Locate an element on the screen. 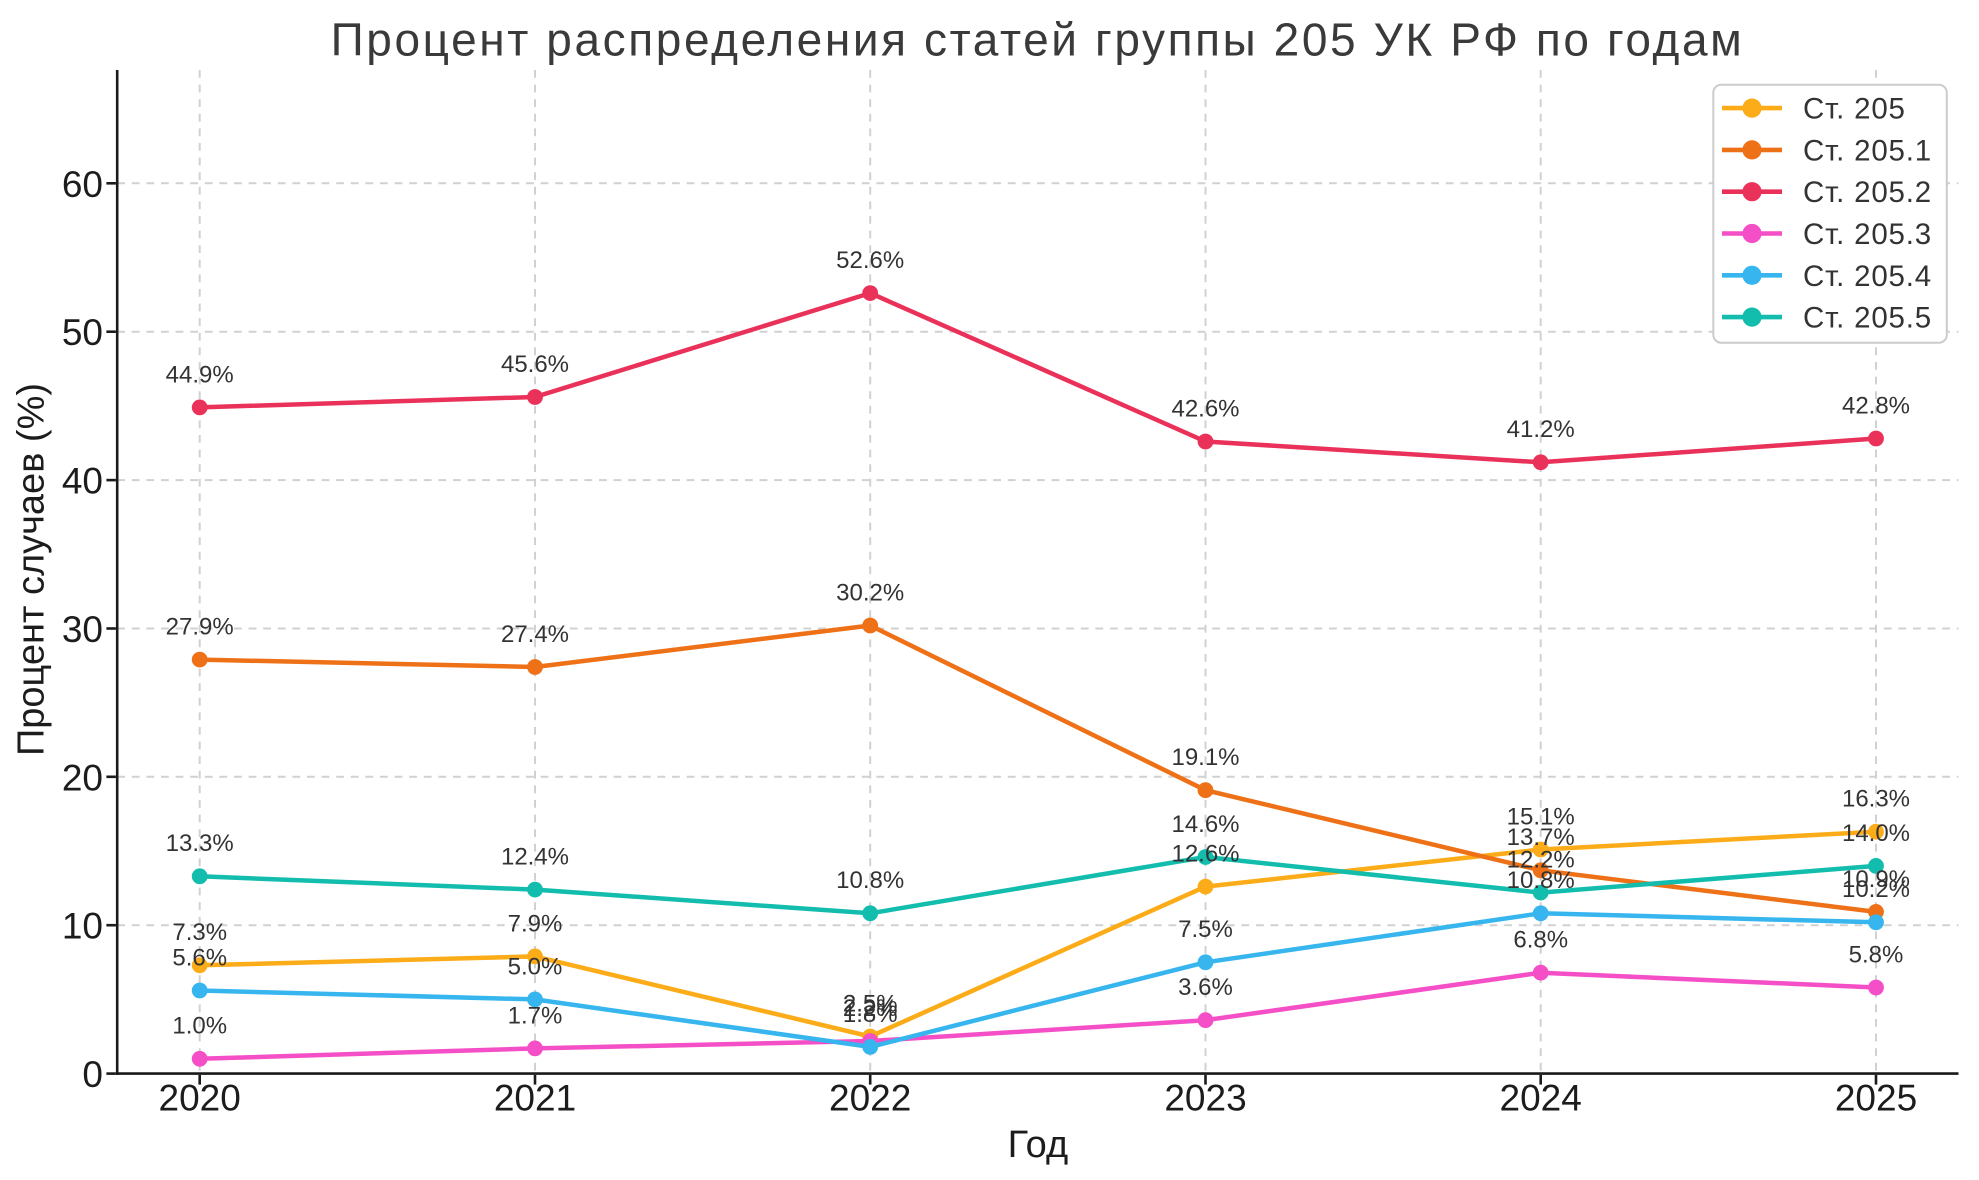 This screenshot has width=1979, height=1180. svg-text: 2022 is located at coordinates (870, 1098).